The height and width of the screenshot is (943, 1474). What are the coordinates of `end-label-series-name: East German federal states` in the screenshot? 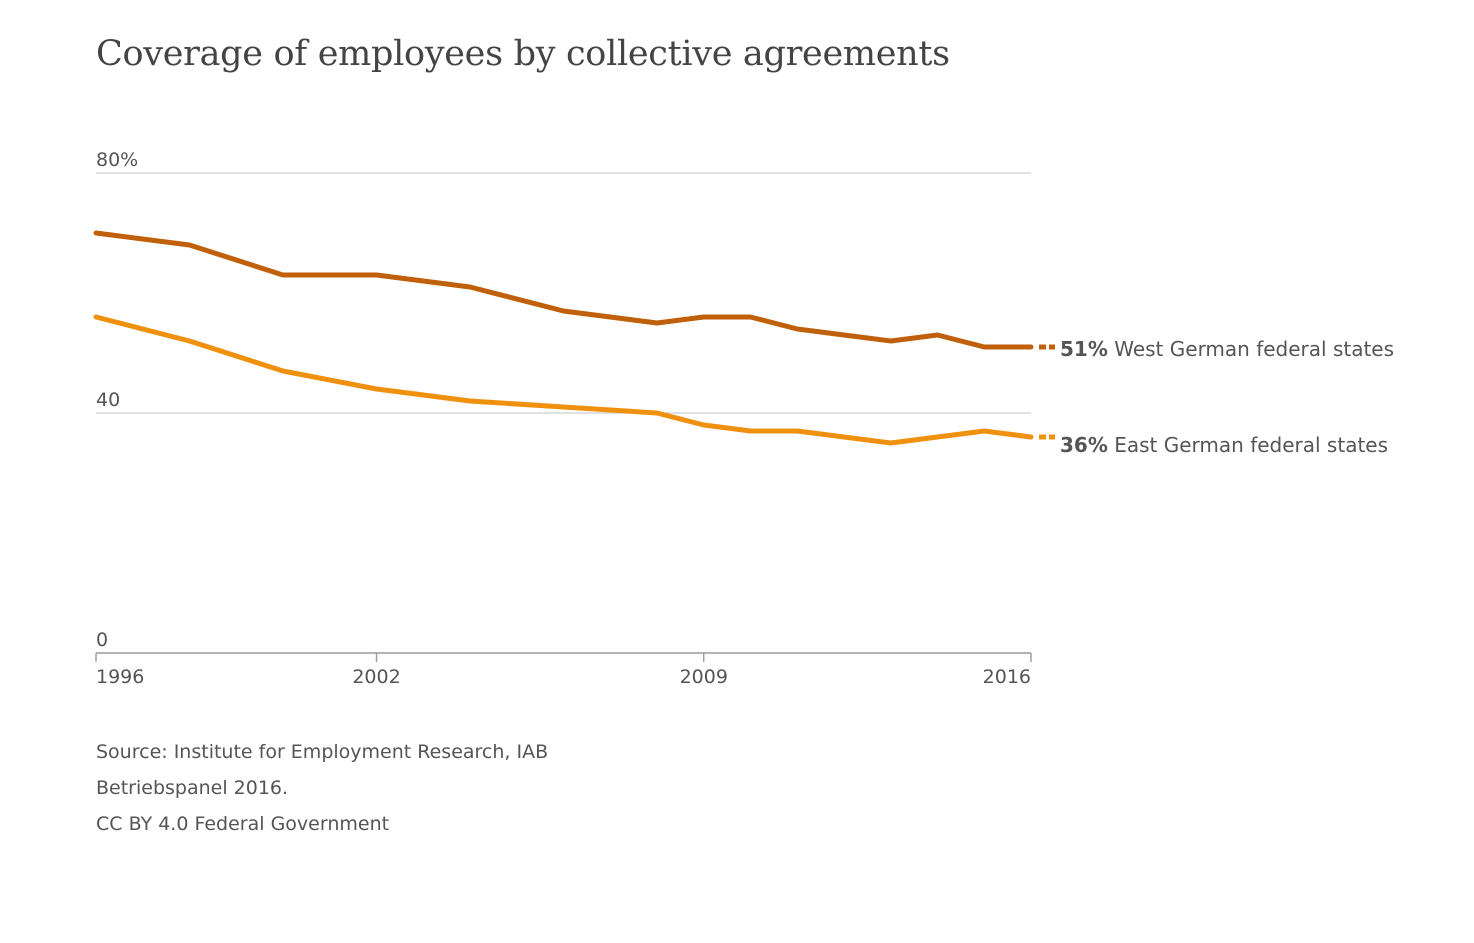 It's located at (1248, 445).